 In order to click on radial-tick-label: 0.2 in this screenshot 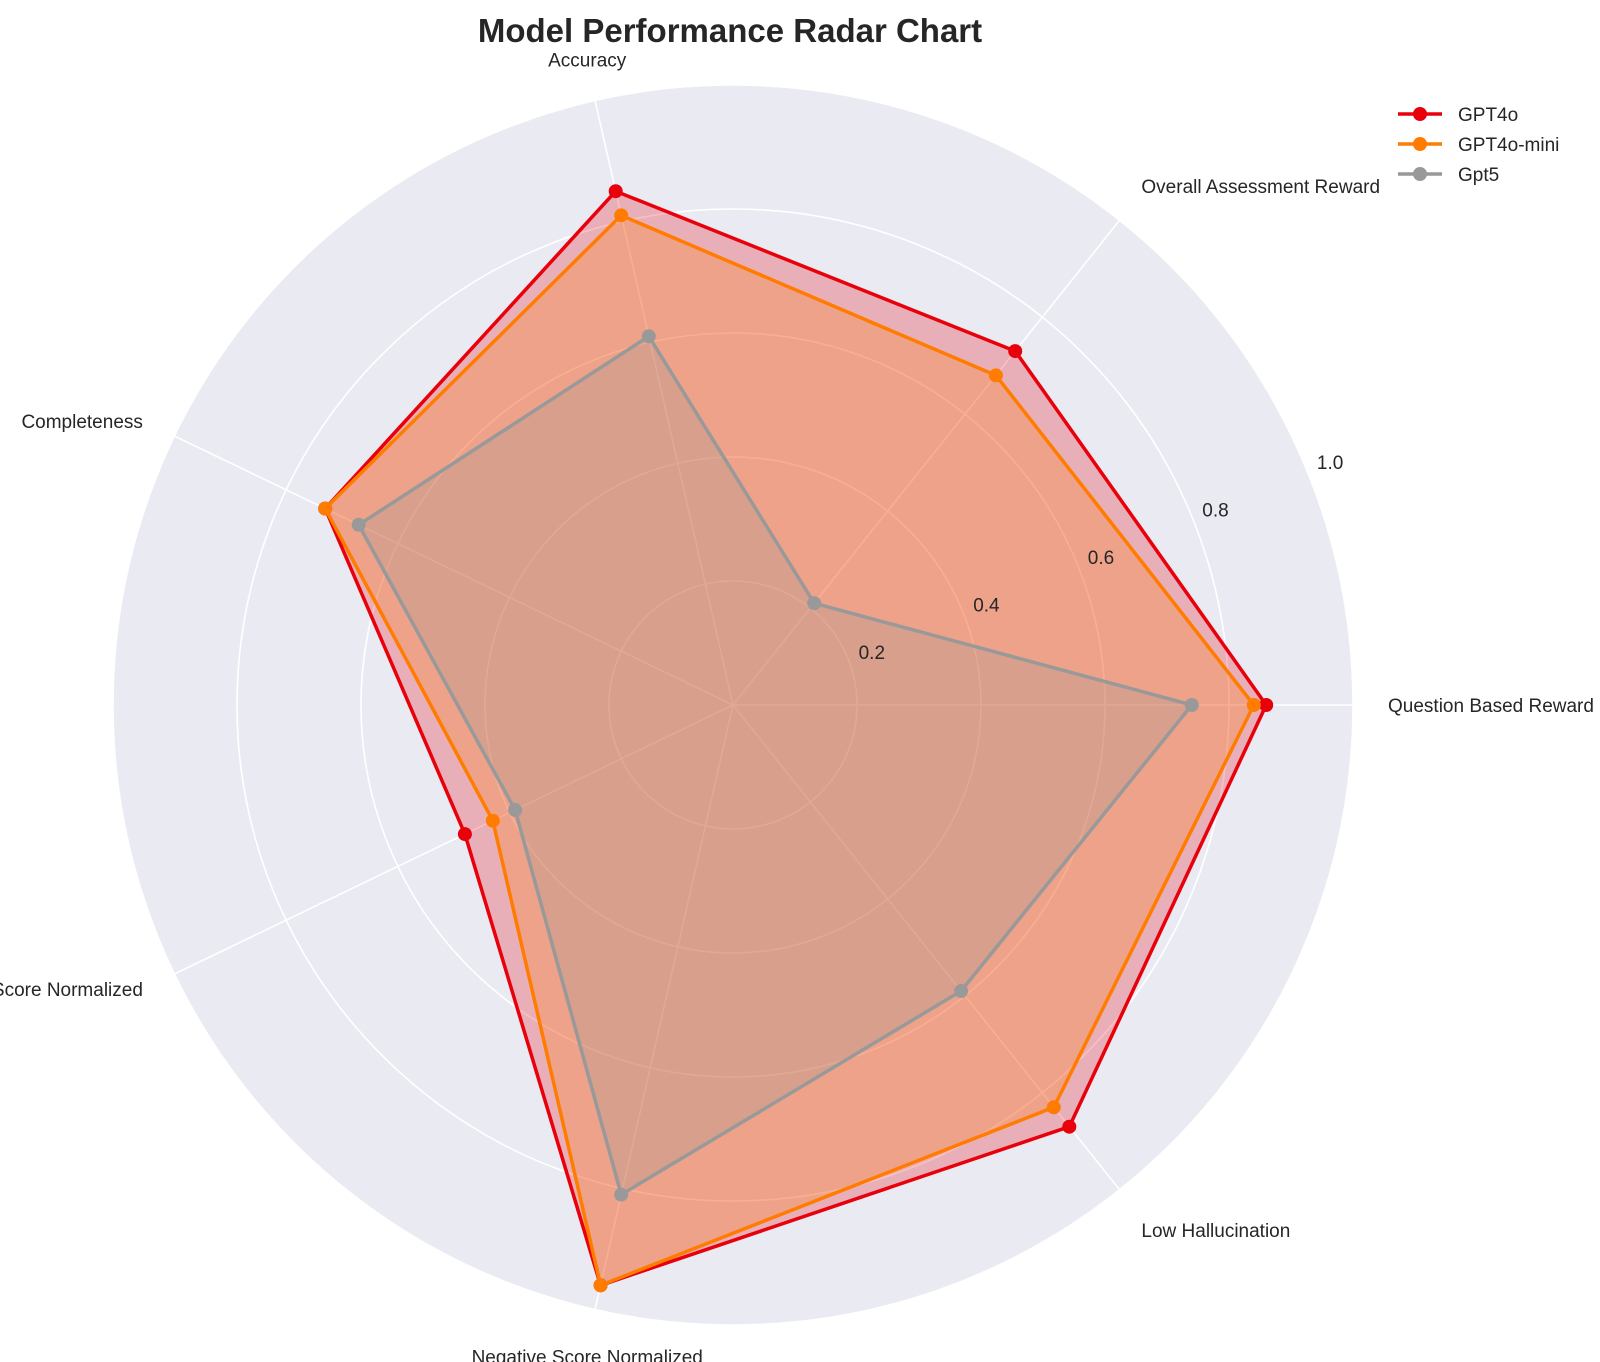, I will do `click(872, 653)`.